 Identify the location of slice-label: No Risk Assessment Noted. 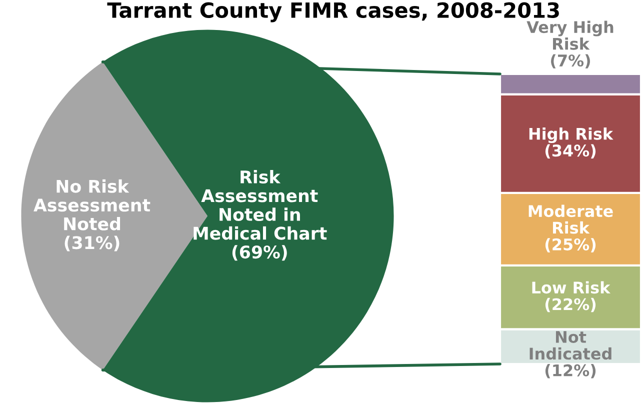
(92, 204).